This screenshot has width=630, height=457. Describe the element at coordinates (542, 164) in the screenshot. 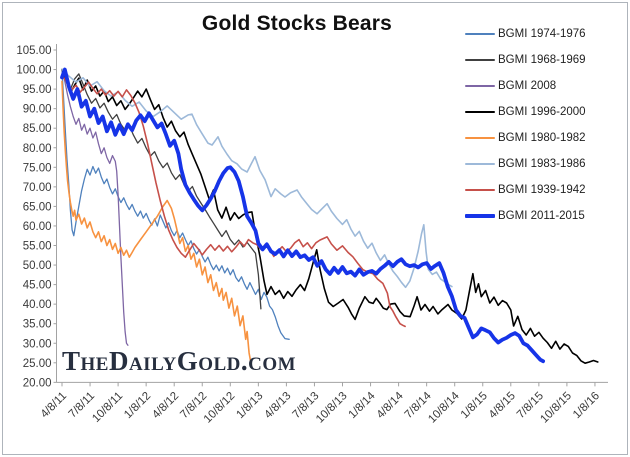

I see `legend-label: BGMI 1983-1986` at that location.